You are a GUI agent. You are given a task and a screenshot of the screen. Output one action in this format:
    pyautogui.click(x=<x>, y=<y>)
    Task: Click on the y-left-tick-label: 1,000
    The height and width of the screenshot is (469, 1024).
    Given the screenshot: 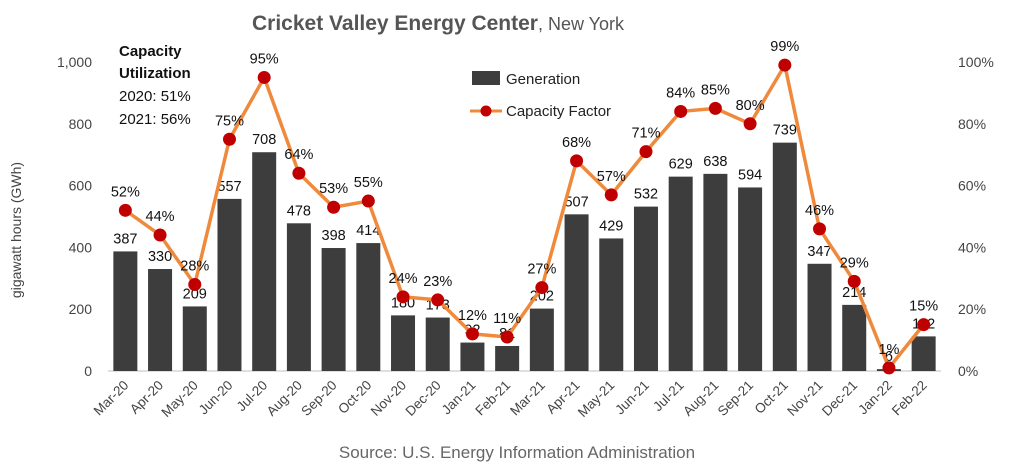 What is the action you would take?
    pyautogui.click(x=74, y=62)
    